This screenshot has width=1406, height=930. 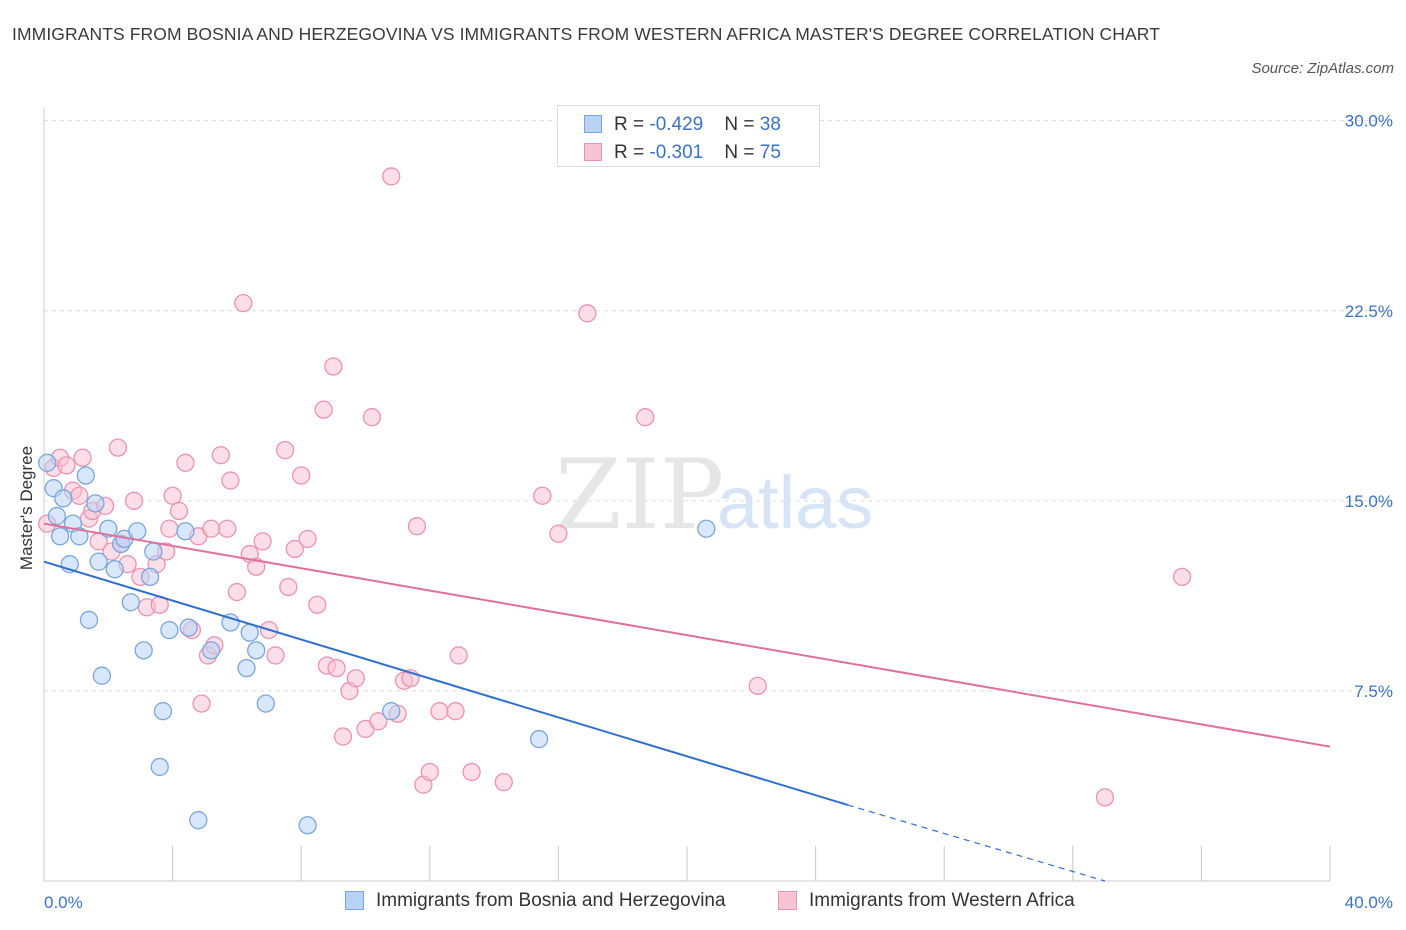 I want to click on y-tick-label: 15.0%, so click(x=1369, y=501).